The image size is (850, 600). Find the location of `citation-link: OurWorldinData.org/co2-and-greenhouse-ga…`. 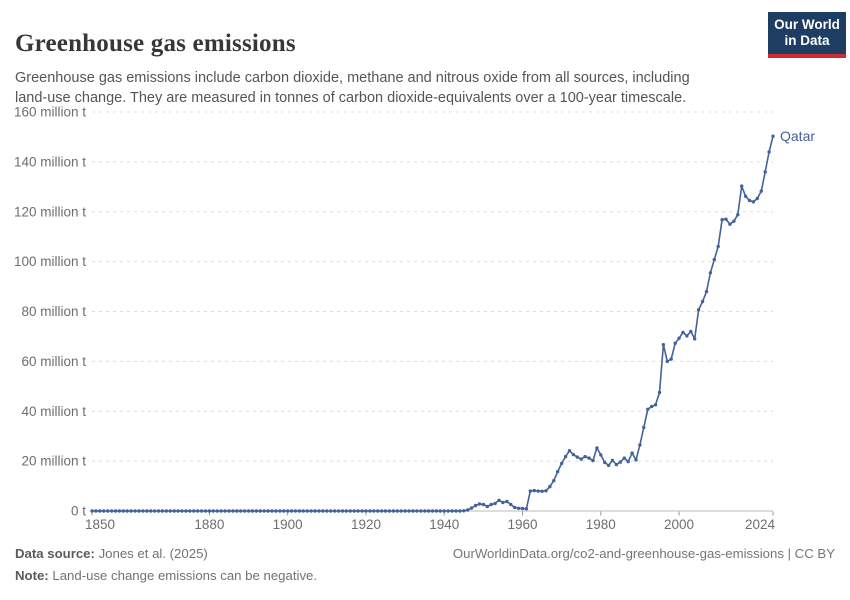

citation-link: OurWorldinData.org/co2-and-greenhouse-ga… is located at coordinates (643, 553).